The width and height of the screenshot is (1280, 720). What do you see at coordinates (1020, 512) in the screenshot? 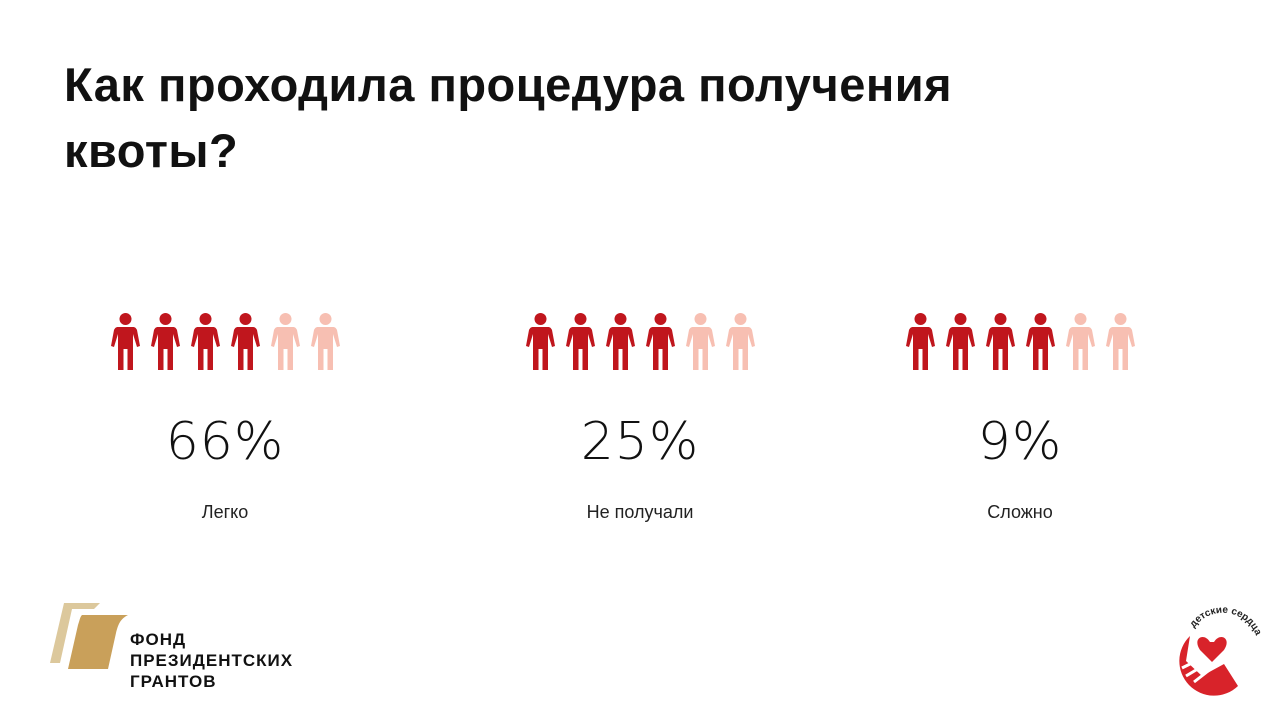
I see `stat-label: Сложно` at bounding box center [1020, 512].